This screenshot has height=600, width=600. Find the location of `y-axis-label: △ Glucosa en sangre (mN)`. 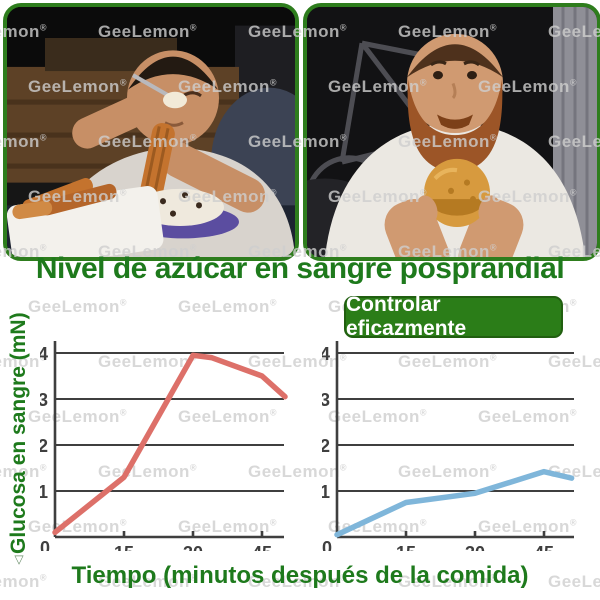

y-axis-label: △ Glucosa en sangre (mN) is located at coordinates (19, 440).